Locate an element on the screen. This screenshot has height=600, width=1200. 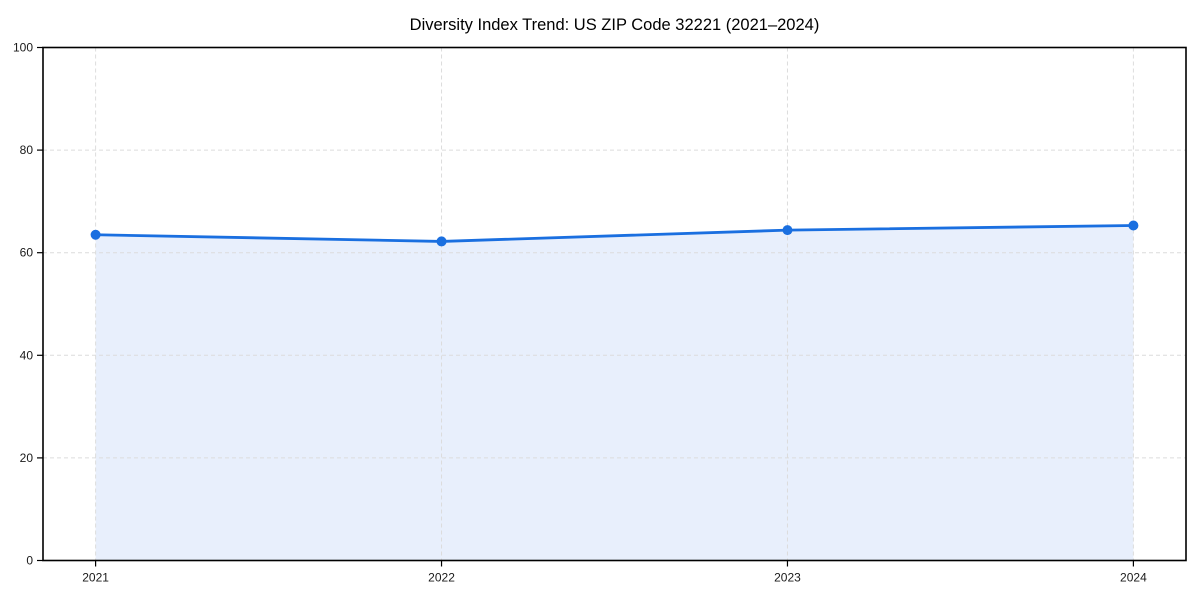
x-tick-label-2021: 2021 is located at coordinates (95, 578).